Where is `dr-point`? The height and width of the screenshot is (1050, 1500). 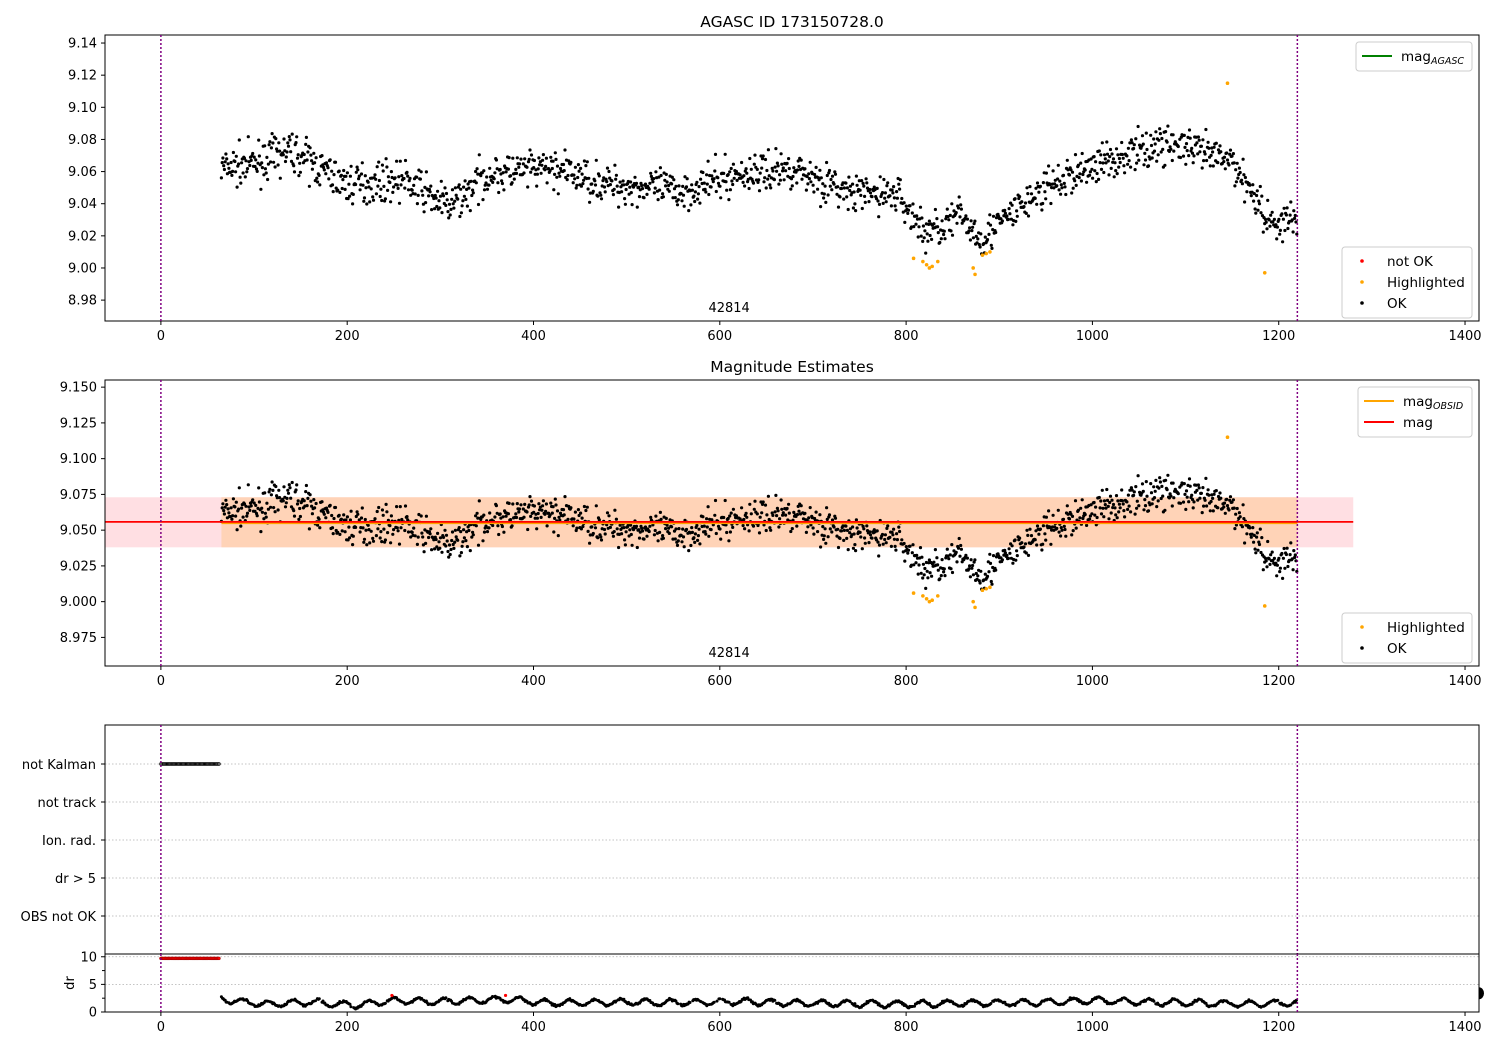
dr-point is located at coordinates (446, 998).